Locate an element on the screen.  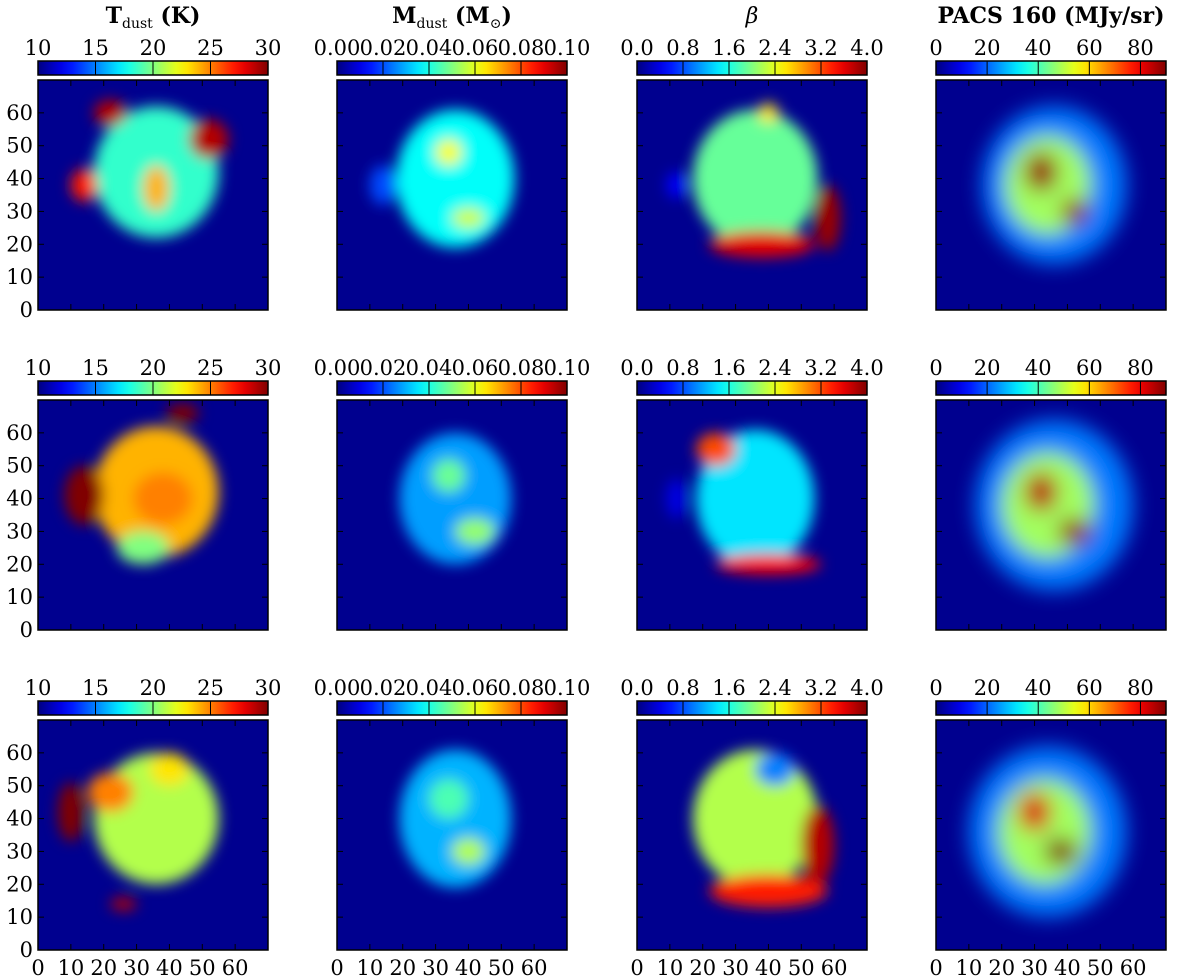
colorbar-tick-label: 25 is located at coordinates (210, 368).